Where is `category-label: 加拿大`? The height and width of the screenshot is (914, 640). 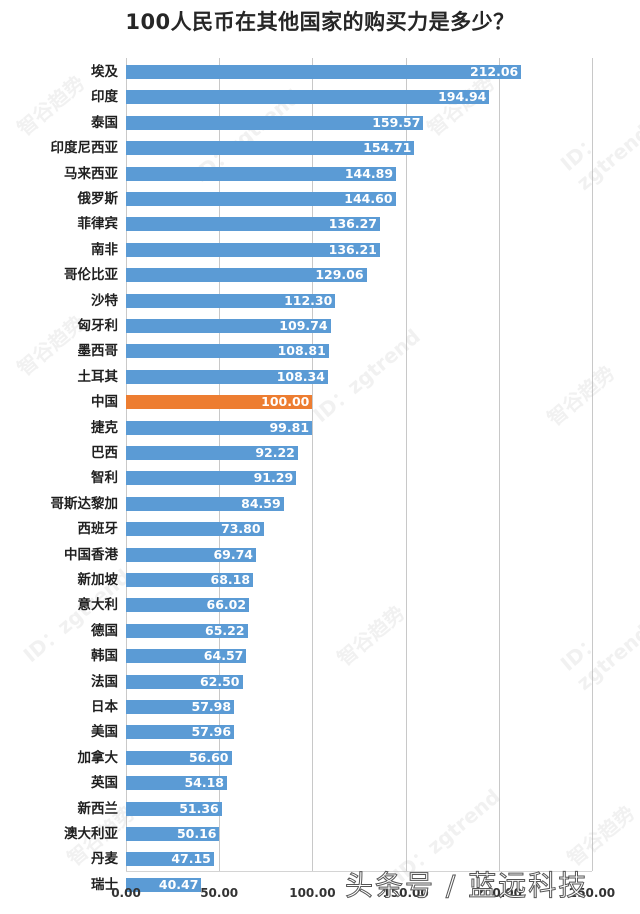 category-label: 加拿大 is located at coordinates (98, 757).